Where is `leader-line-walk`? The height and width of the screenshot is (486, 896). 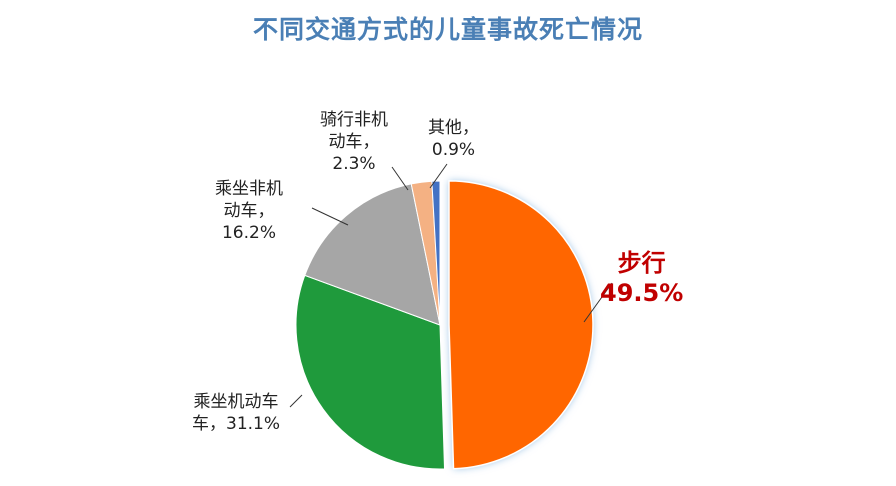
leader-line-walk is located at coordinates (598, 302).